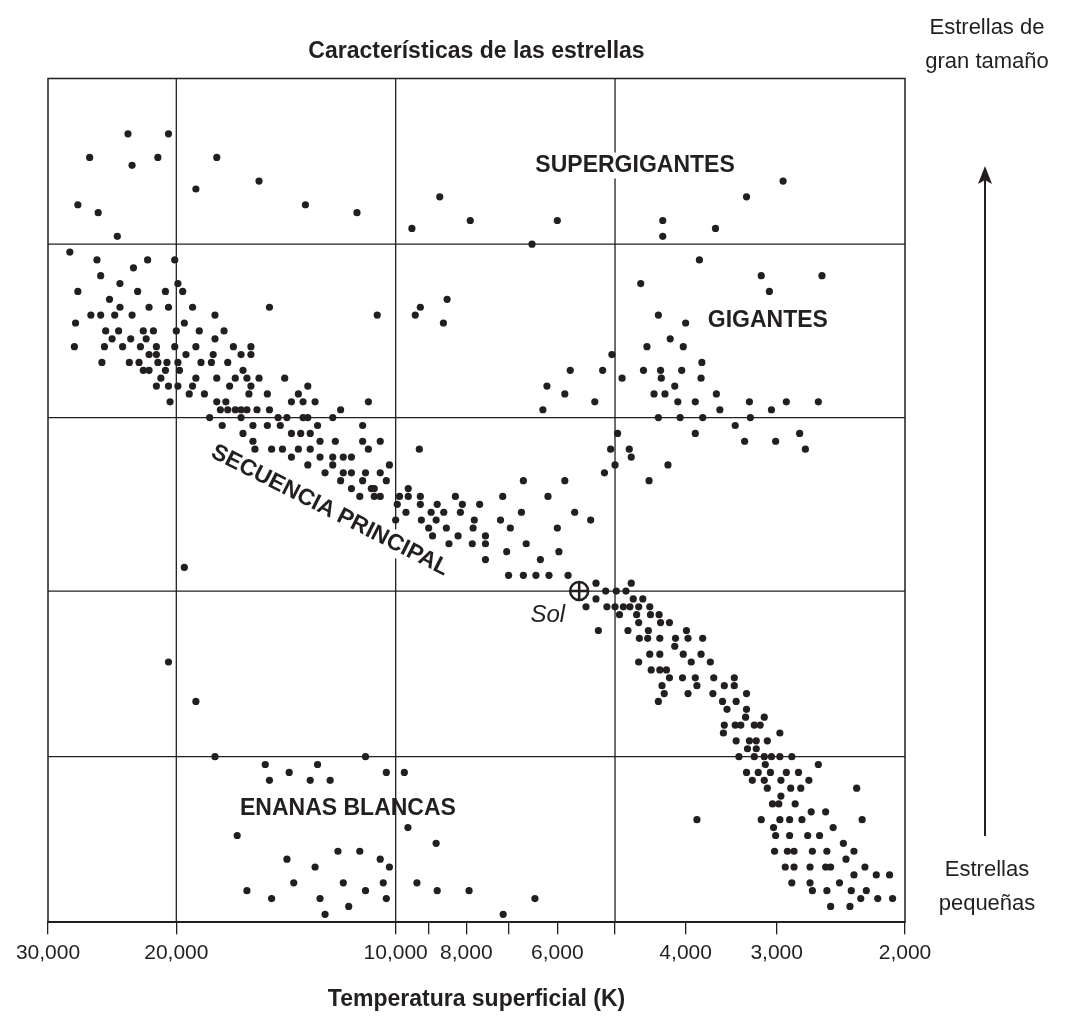  Describe the element at coordinates (48, 951) in the screenshot. I see `x-tick-label: 30,000` at that location.